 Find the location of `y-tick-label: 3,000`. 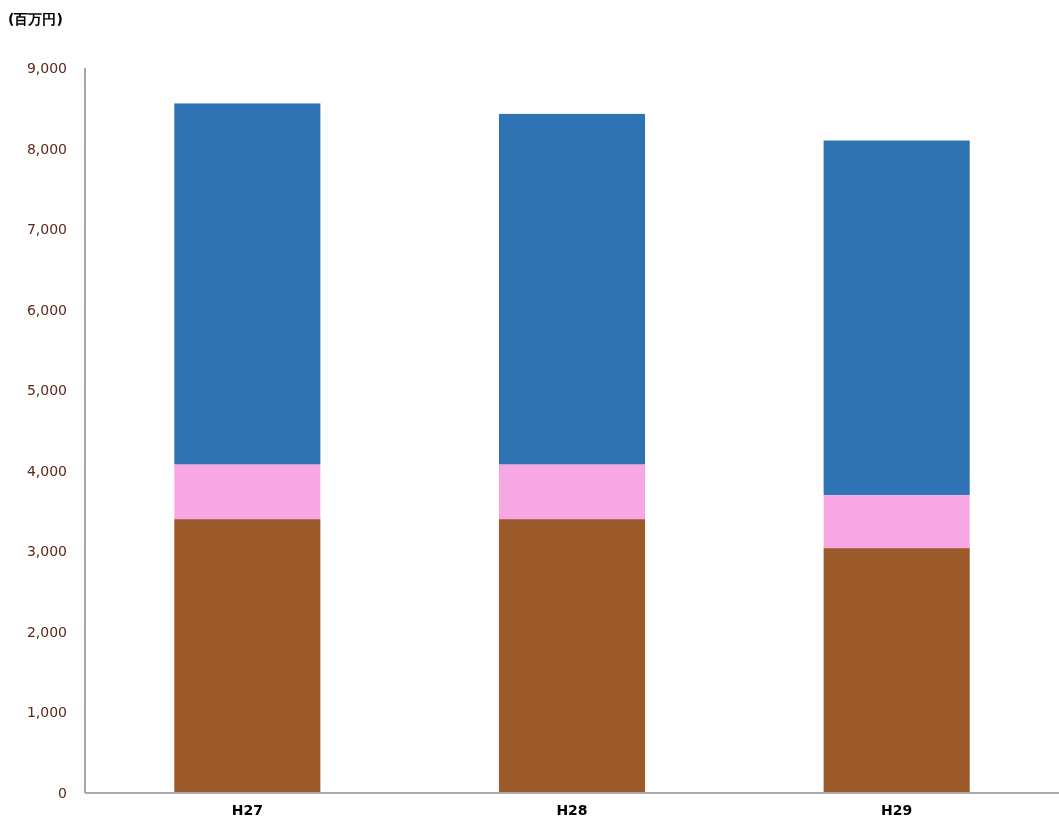

y-tick-label: 3,000 is located at coordinates (46, 551).